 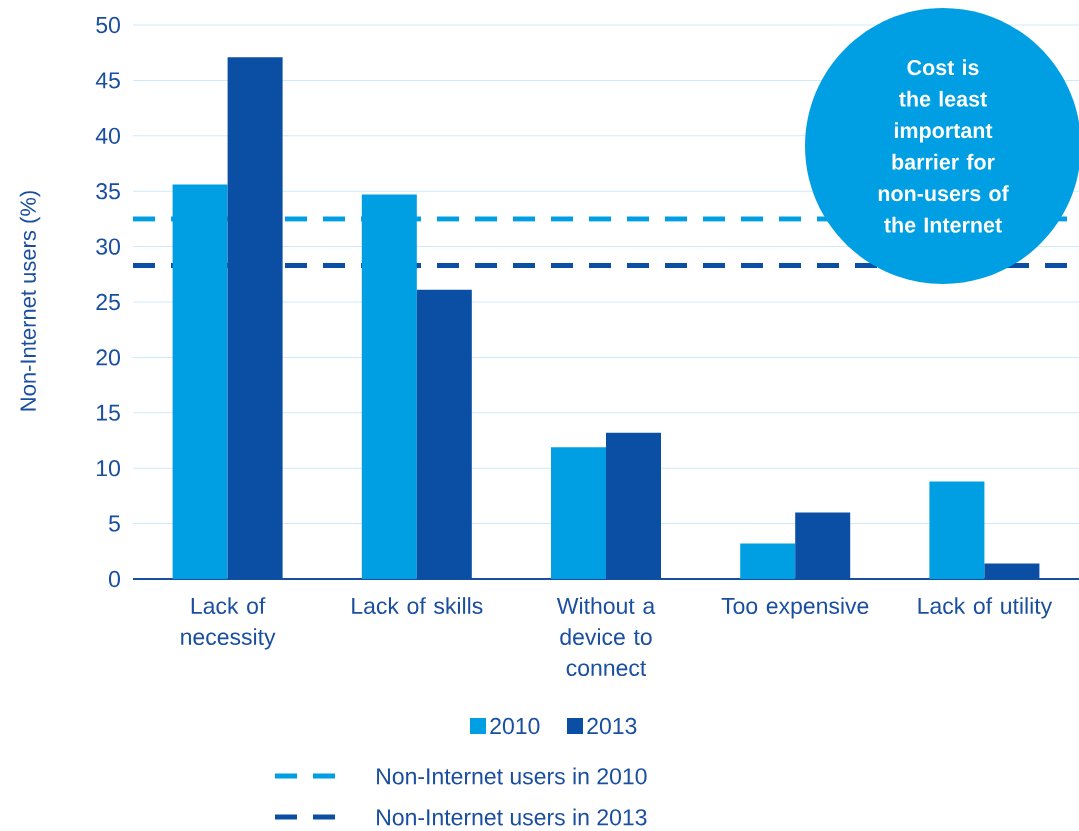 What do you see at coordinates (107, 135) in the screenshot?
I see `y-tick-label: 40` at bounding box center [107, 135].